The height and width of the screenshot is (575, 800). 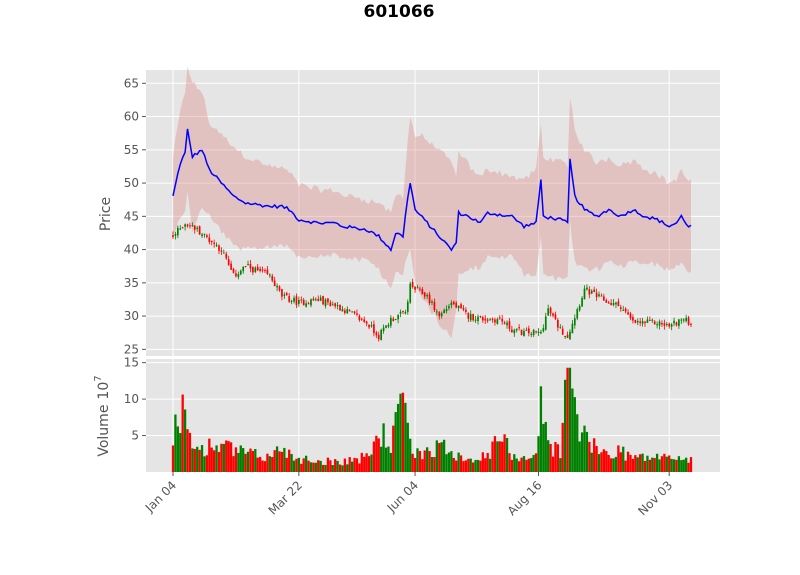 I want to click on volume-y-tick-label: 15, so click(x=131, y=363).